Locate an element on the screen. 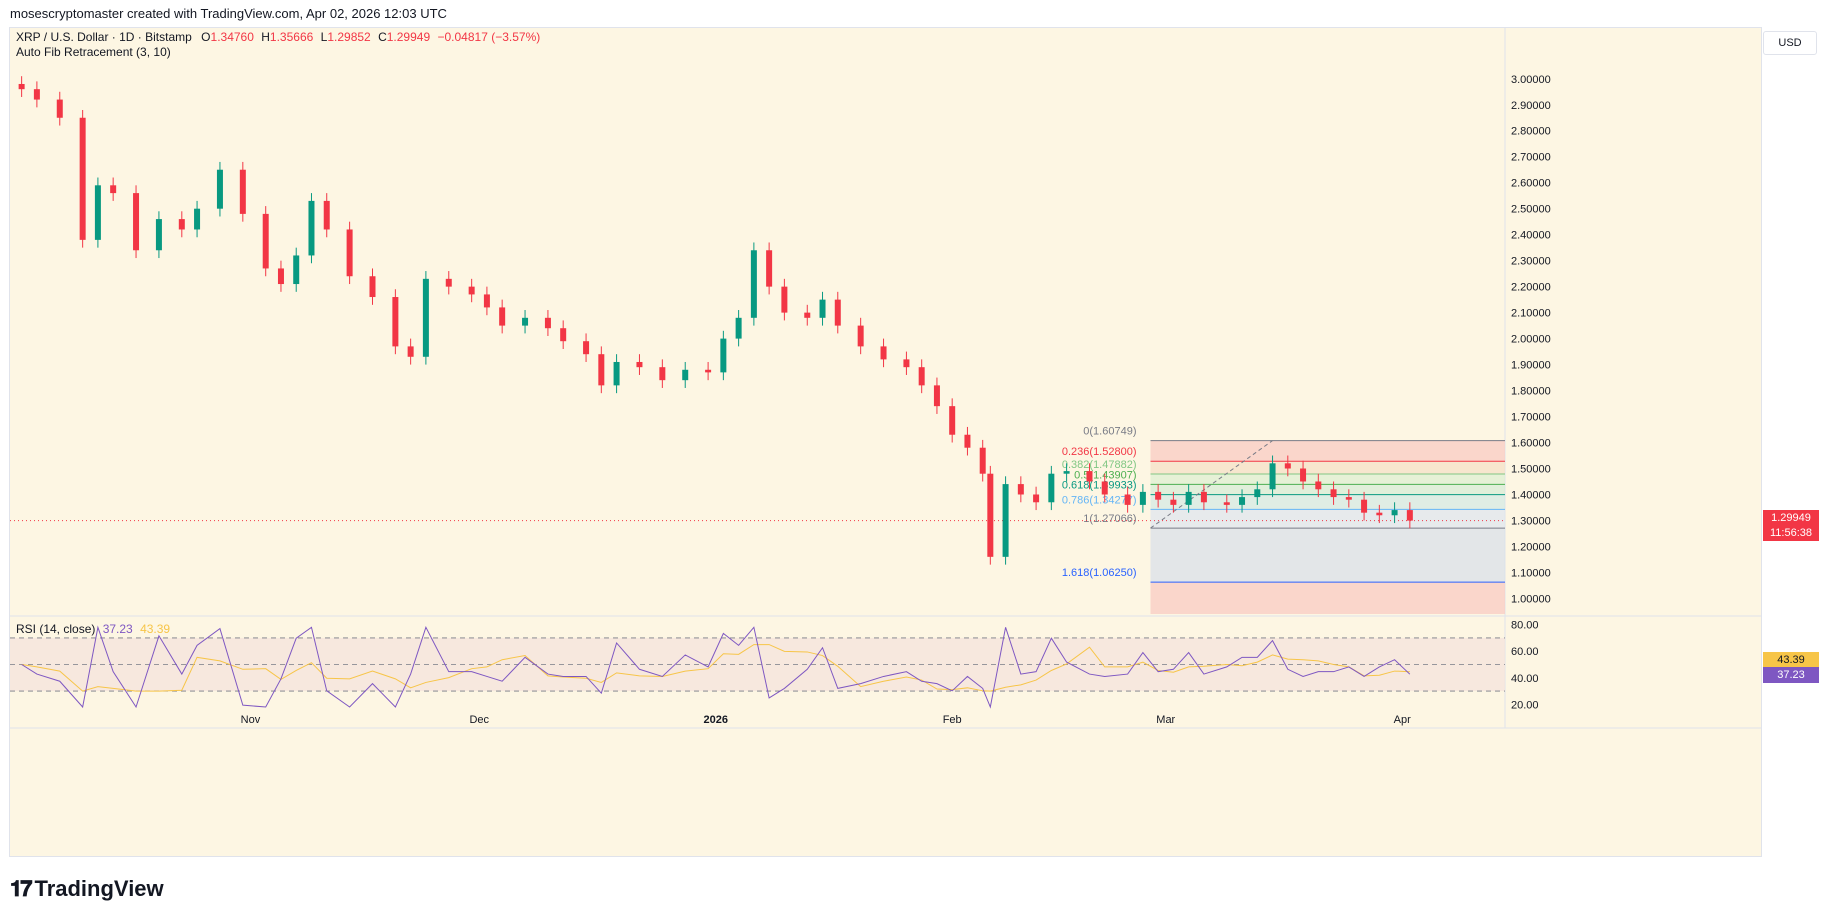  rsi-ma-tag: 43.39 is located at coordinates (1791, 660).